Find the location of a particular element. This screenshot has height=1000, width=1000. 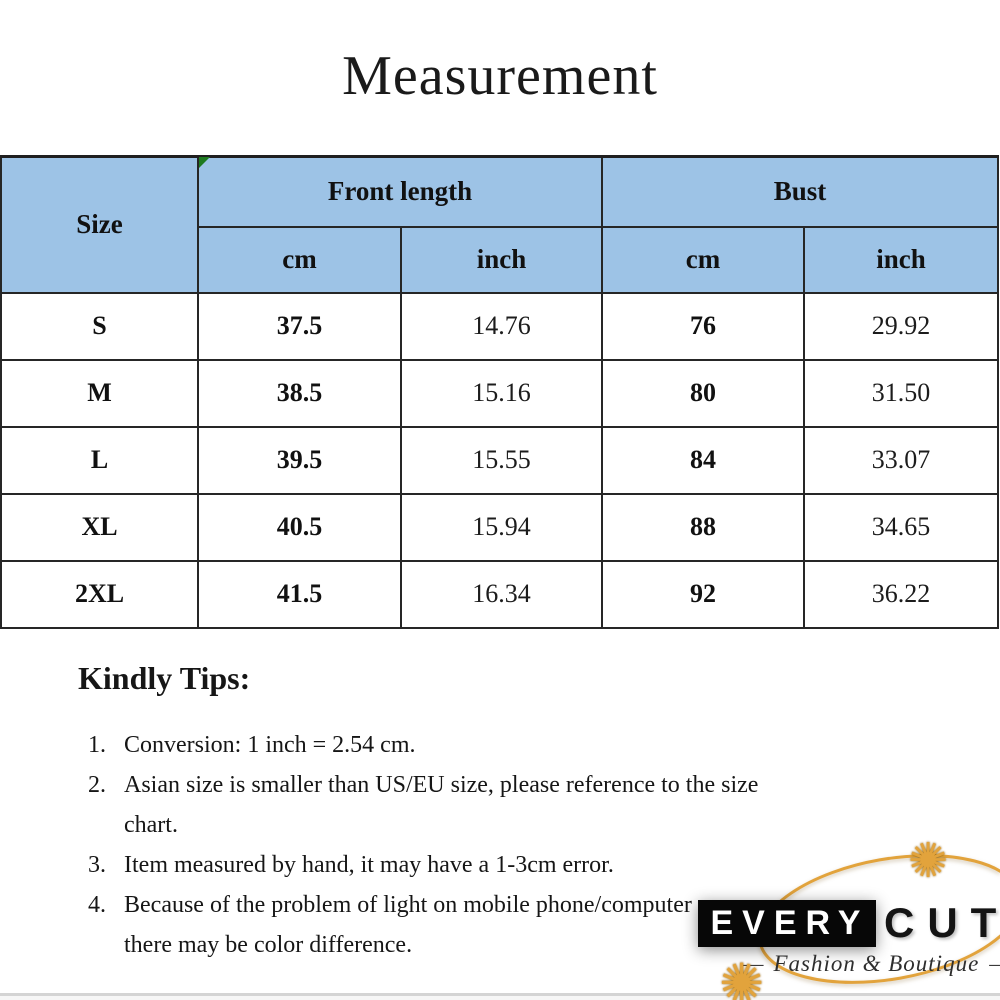

size-label: L is located at coordinates (99, 460).